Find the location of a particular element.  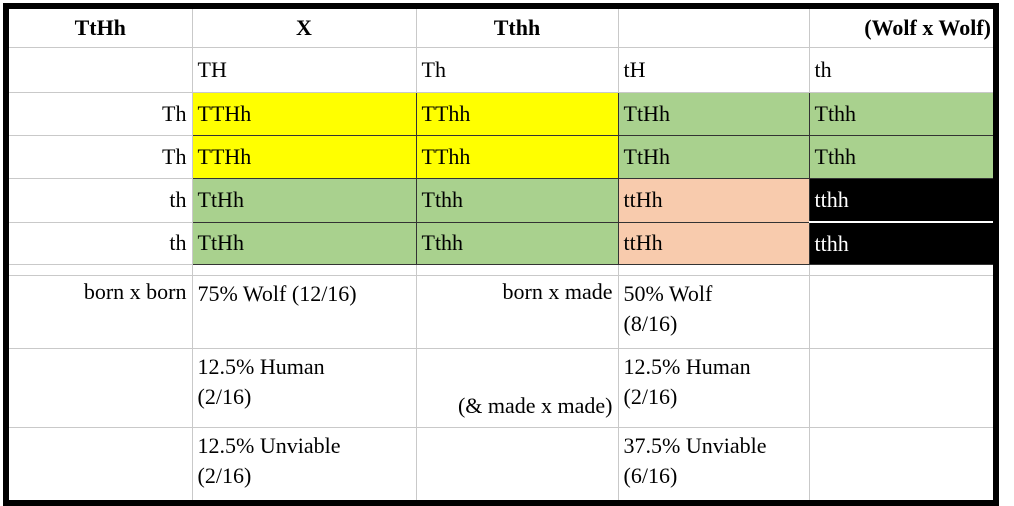

cross2-wolf-value: 50% Wolf (8/16) is located at coordinates (713, 312).